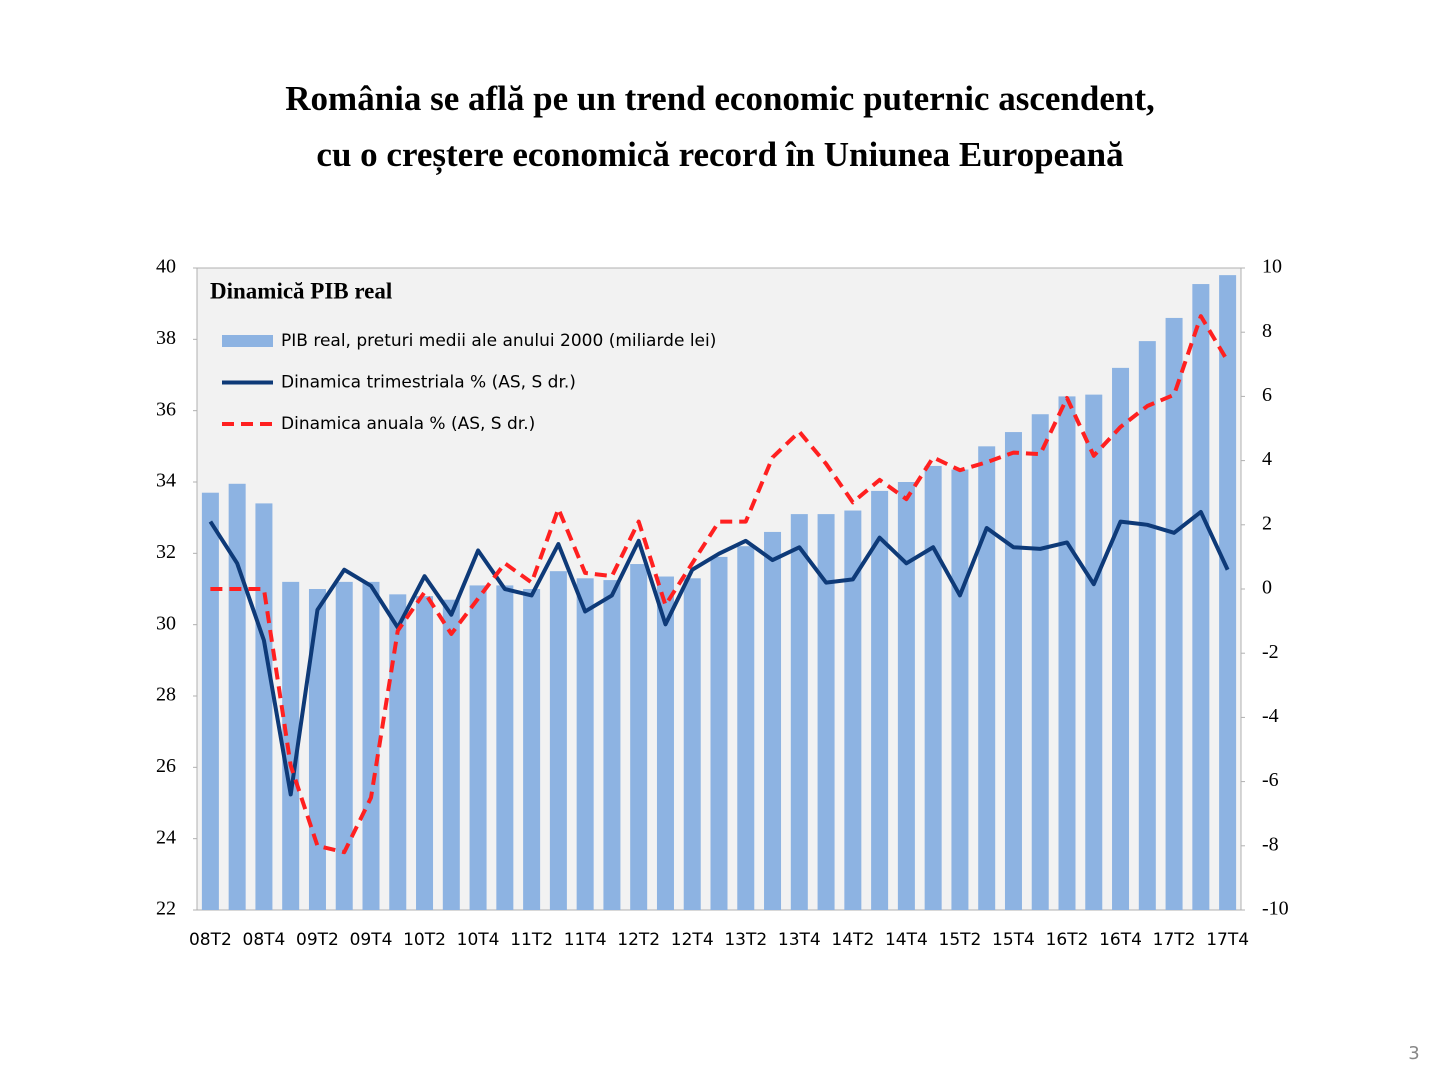  I want to click on x-tick-label: 12T4, so click(692, 940).